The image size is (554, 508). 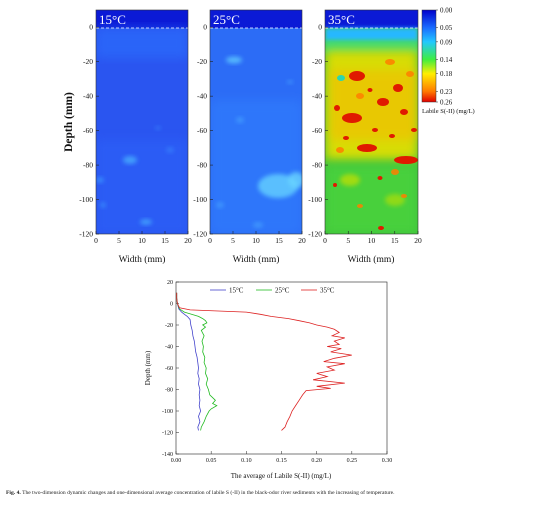 What do you see at coordinates (446, 92) in the screenshot?
I see `colorbar-tick-label: 0.23` at bounding box center [446, 92].